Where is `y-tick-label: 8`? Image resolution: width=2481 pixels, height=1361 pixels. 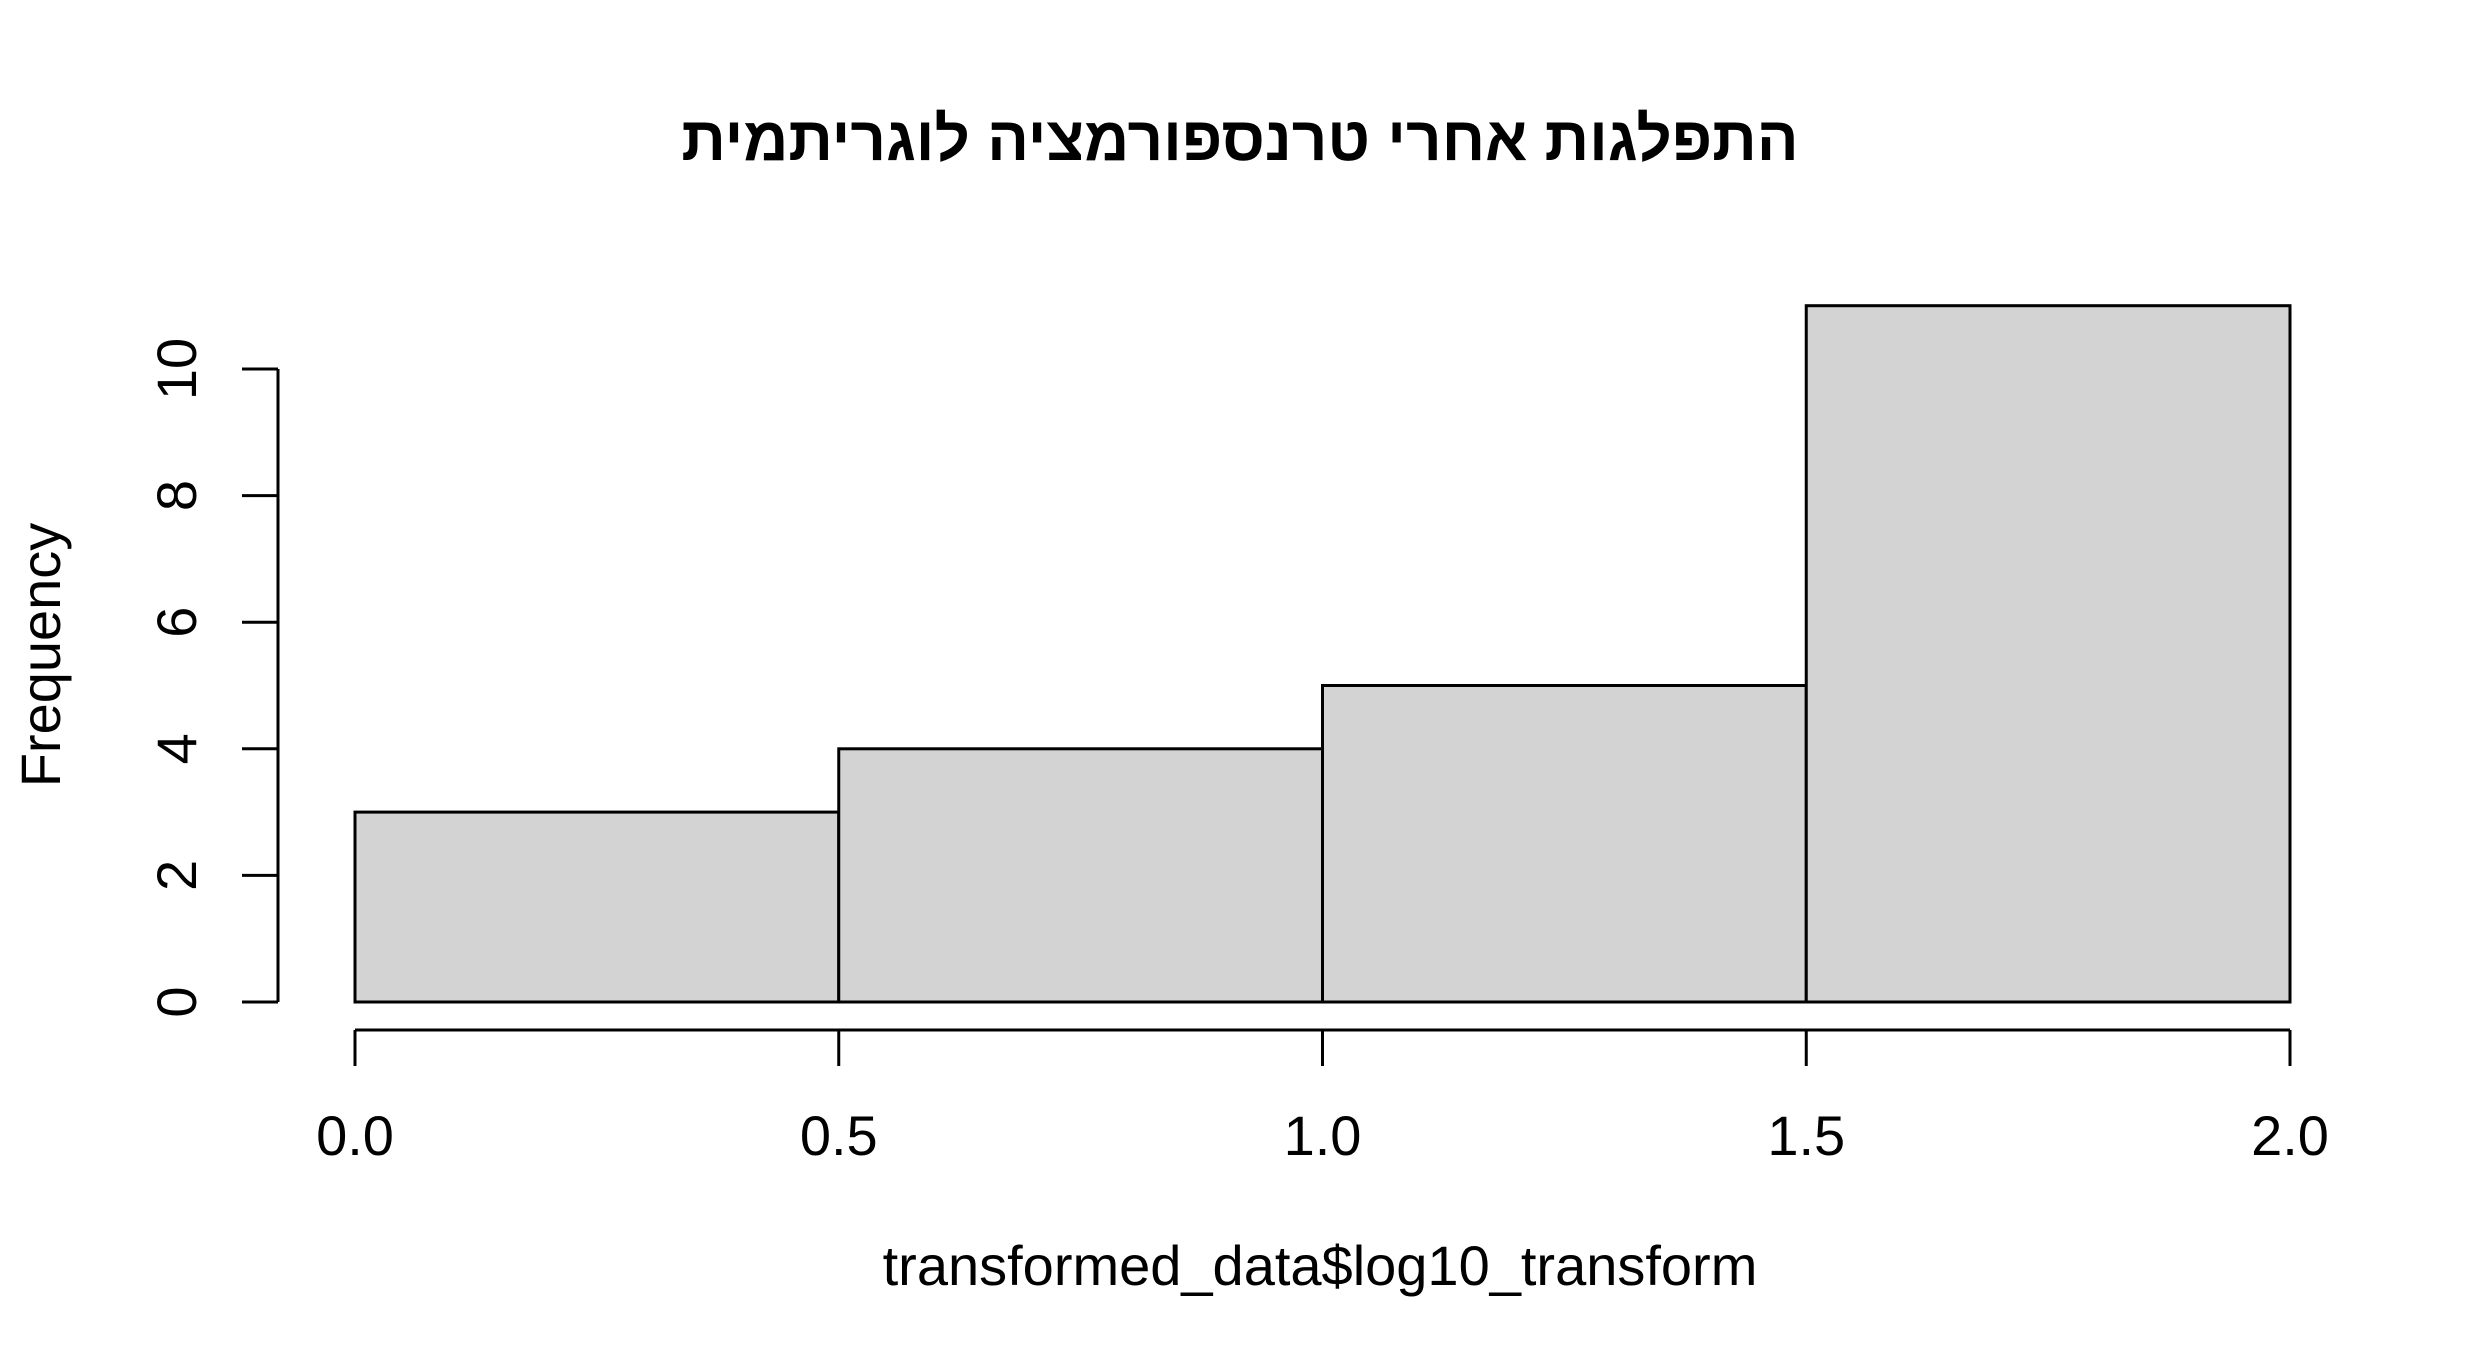
y-tick-label: 8 is located at coordinates (176, 495).